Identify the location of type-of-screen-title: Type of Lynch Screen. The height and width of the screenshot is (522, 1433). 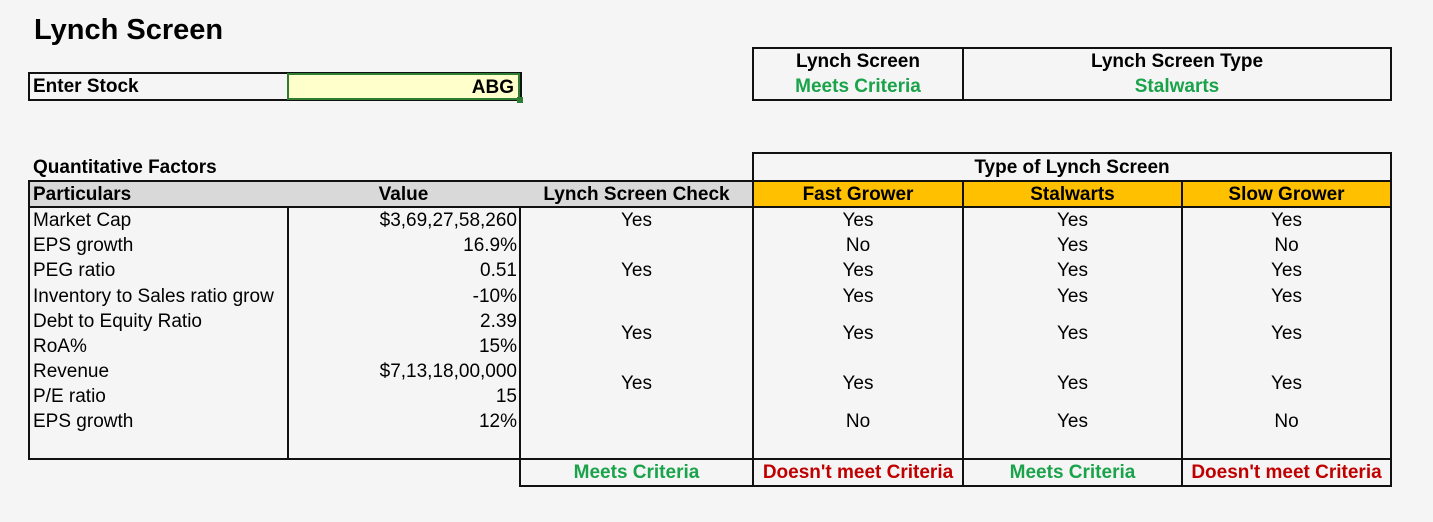
(1072, 167).